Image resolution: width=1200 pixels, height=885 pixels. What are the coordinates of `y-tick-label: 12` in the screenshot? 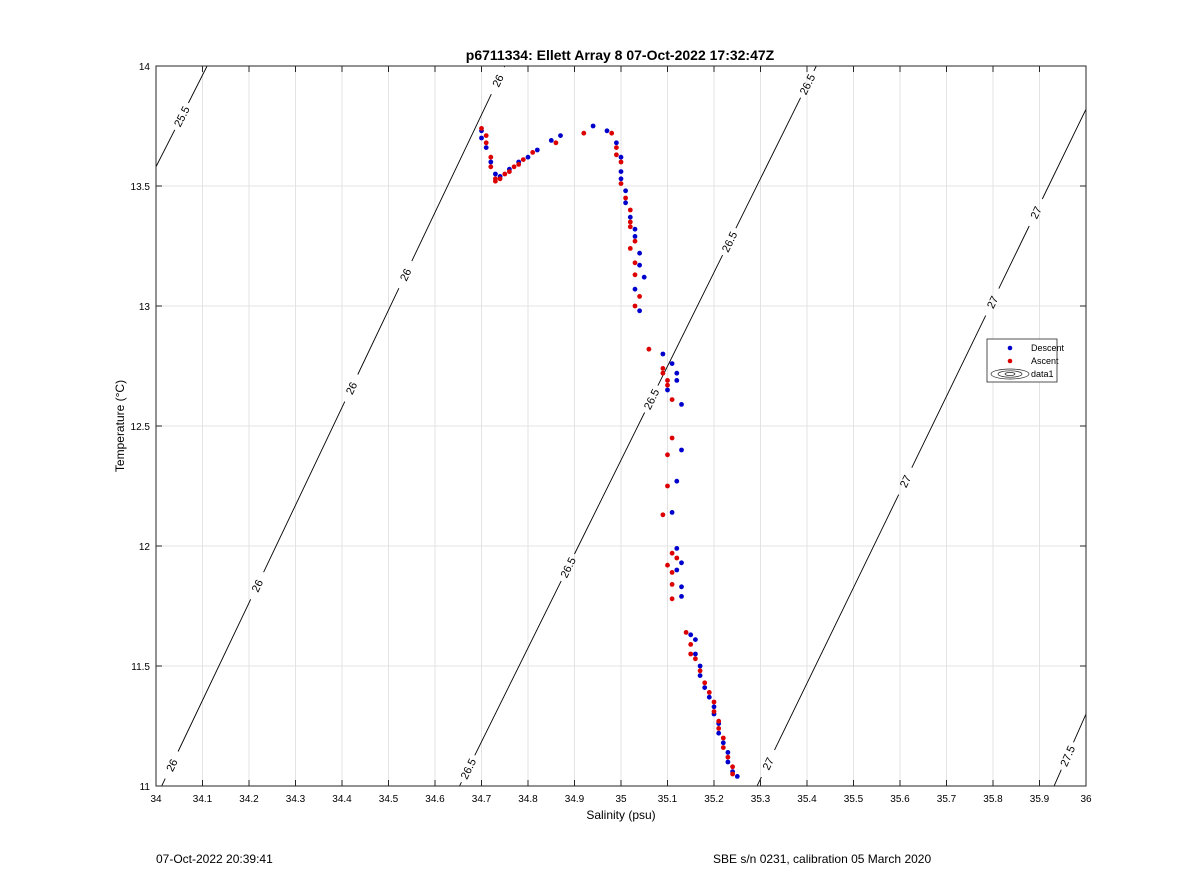 It's located at (145, 547).